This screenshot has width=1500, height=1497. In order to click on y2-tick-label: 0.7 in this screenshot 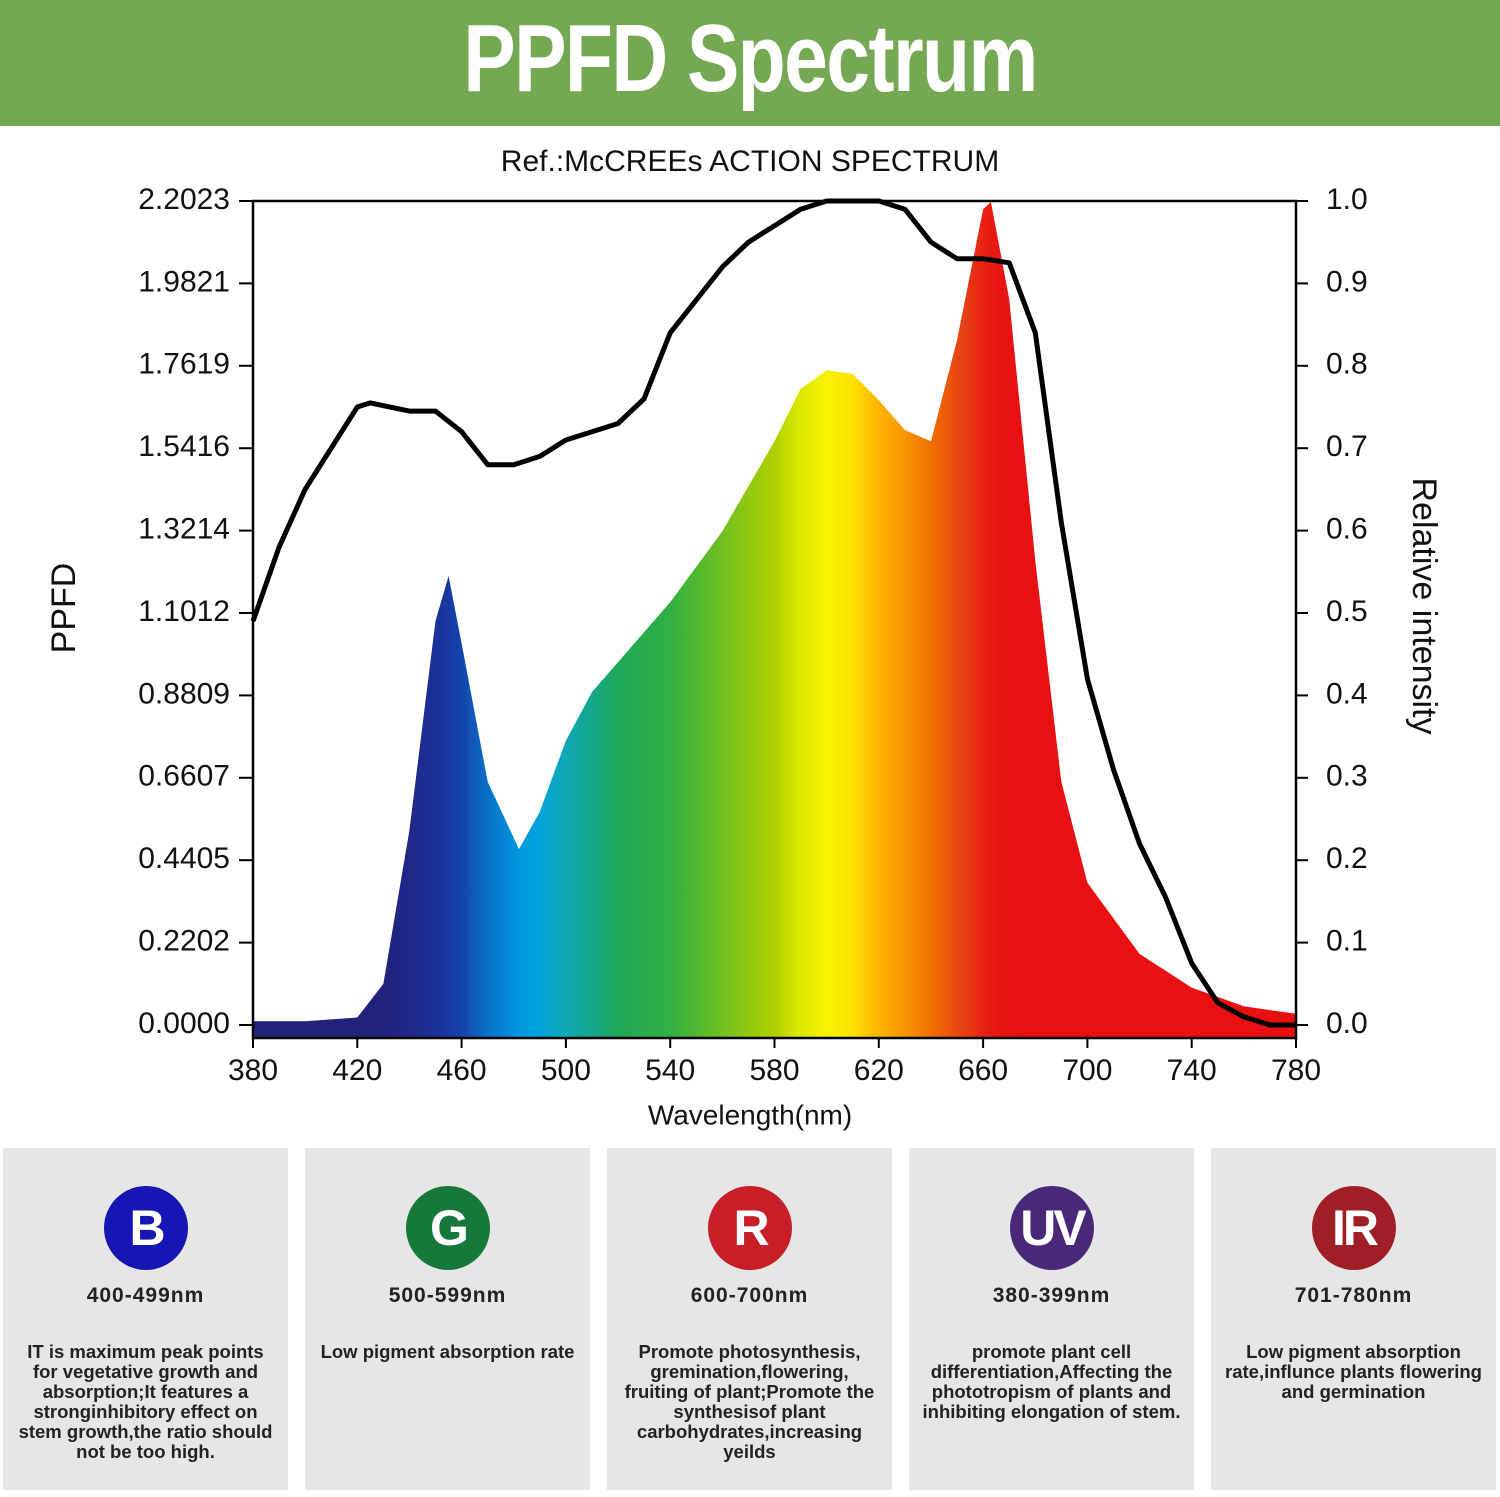, I will do `click(1347, 446)`.